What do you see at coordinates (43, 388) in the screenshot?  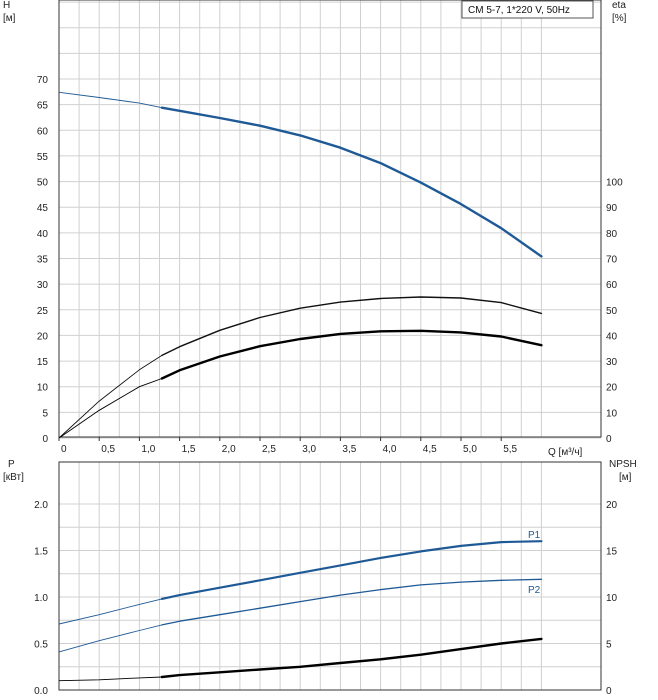 I see `y-left-tick-label: 10` at bounding box center [43, 388].